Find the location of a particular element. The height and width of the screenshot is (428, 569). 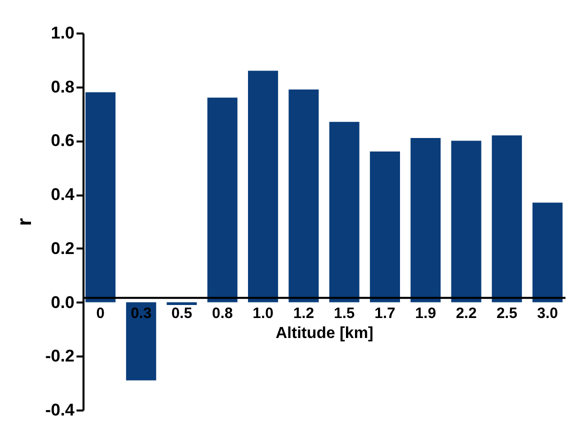

y-tick-label: 0.0 is located at coordinates (62, 302).